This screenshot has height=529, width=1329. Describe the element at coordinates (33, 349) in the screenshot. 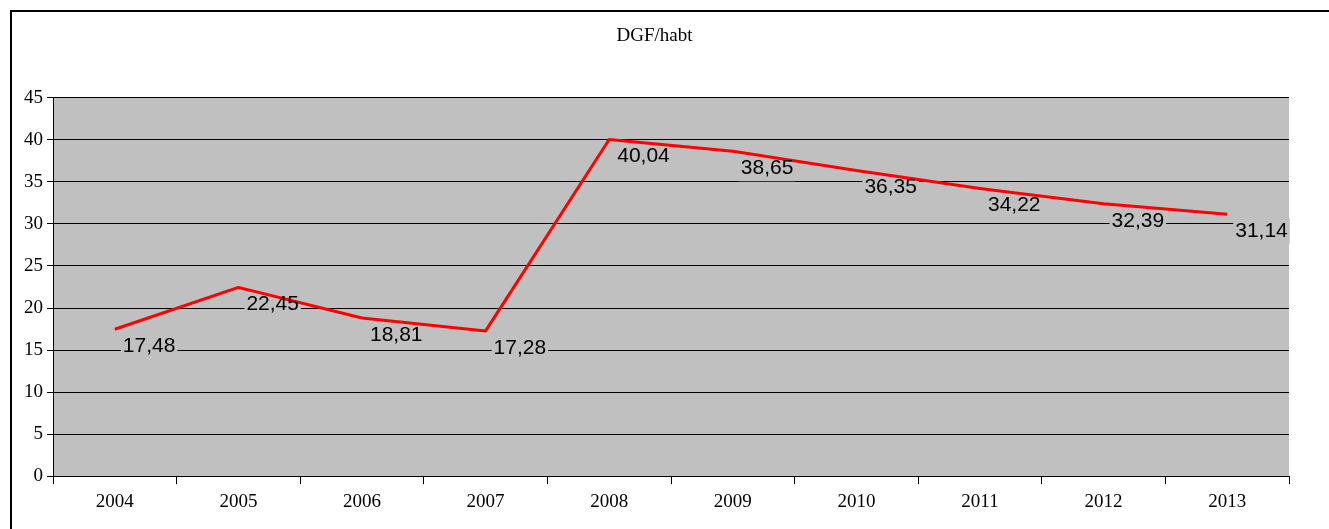

I see `y-tick-label: 15` at that location.